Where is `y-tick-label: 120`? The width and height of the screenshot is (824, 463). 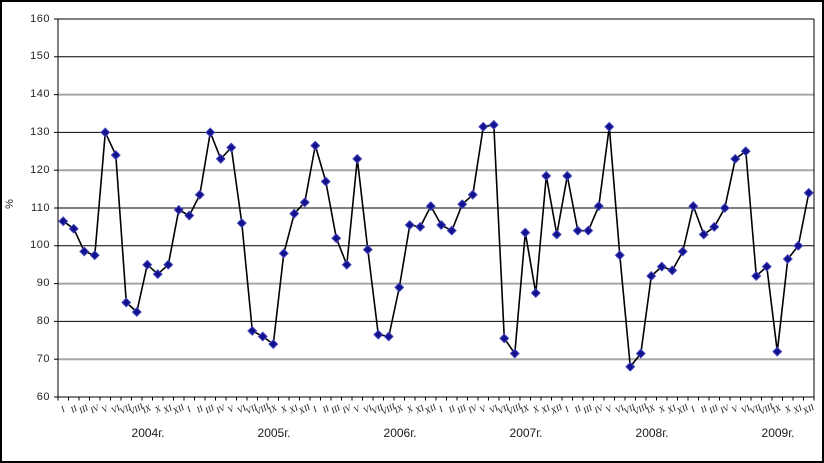
y-tick-label: 120 is located at coordinates (40, 169).